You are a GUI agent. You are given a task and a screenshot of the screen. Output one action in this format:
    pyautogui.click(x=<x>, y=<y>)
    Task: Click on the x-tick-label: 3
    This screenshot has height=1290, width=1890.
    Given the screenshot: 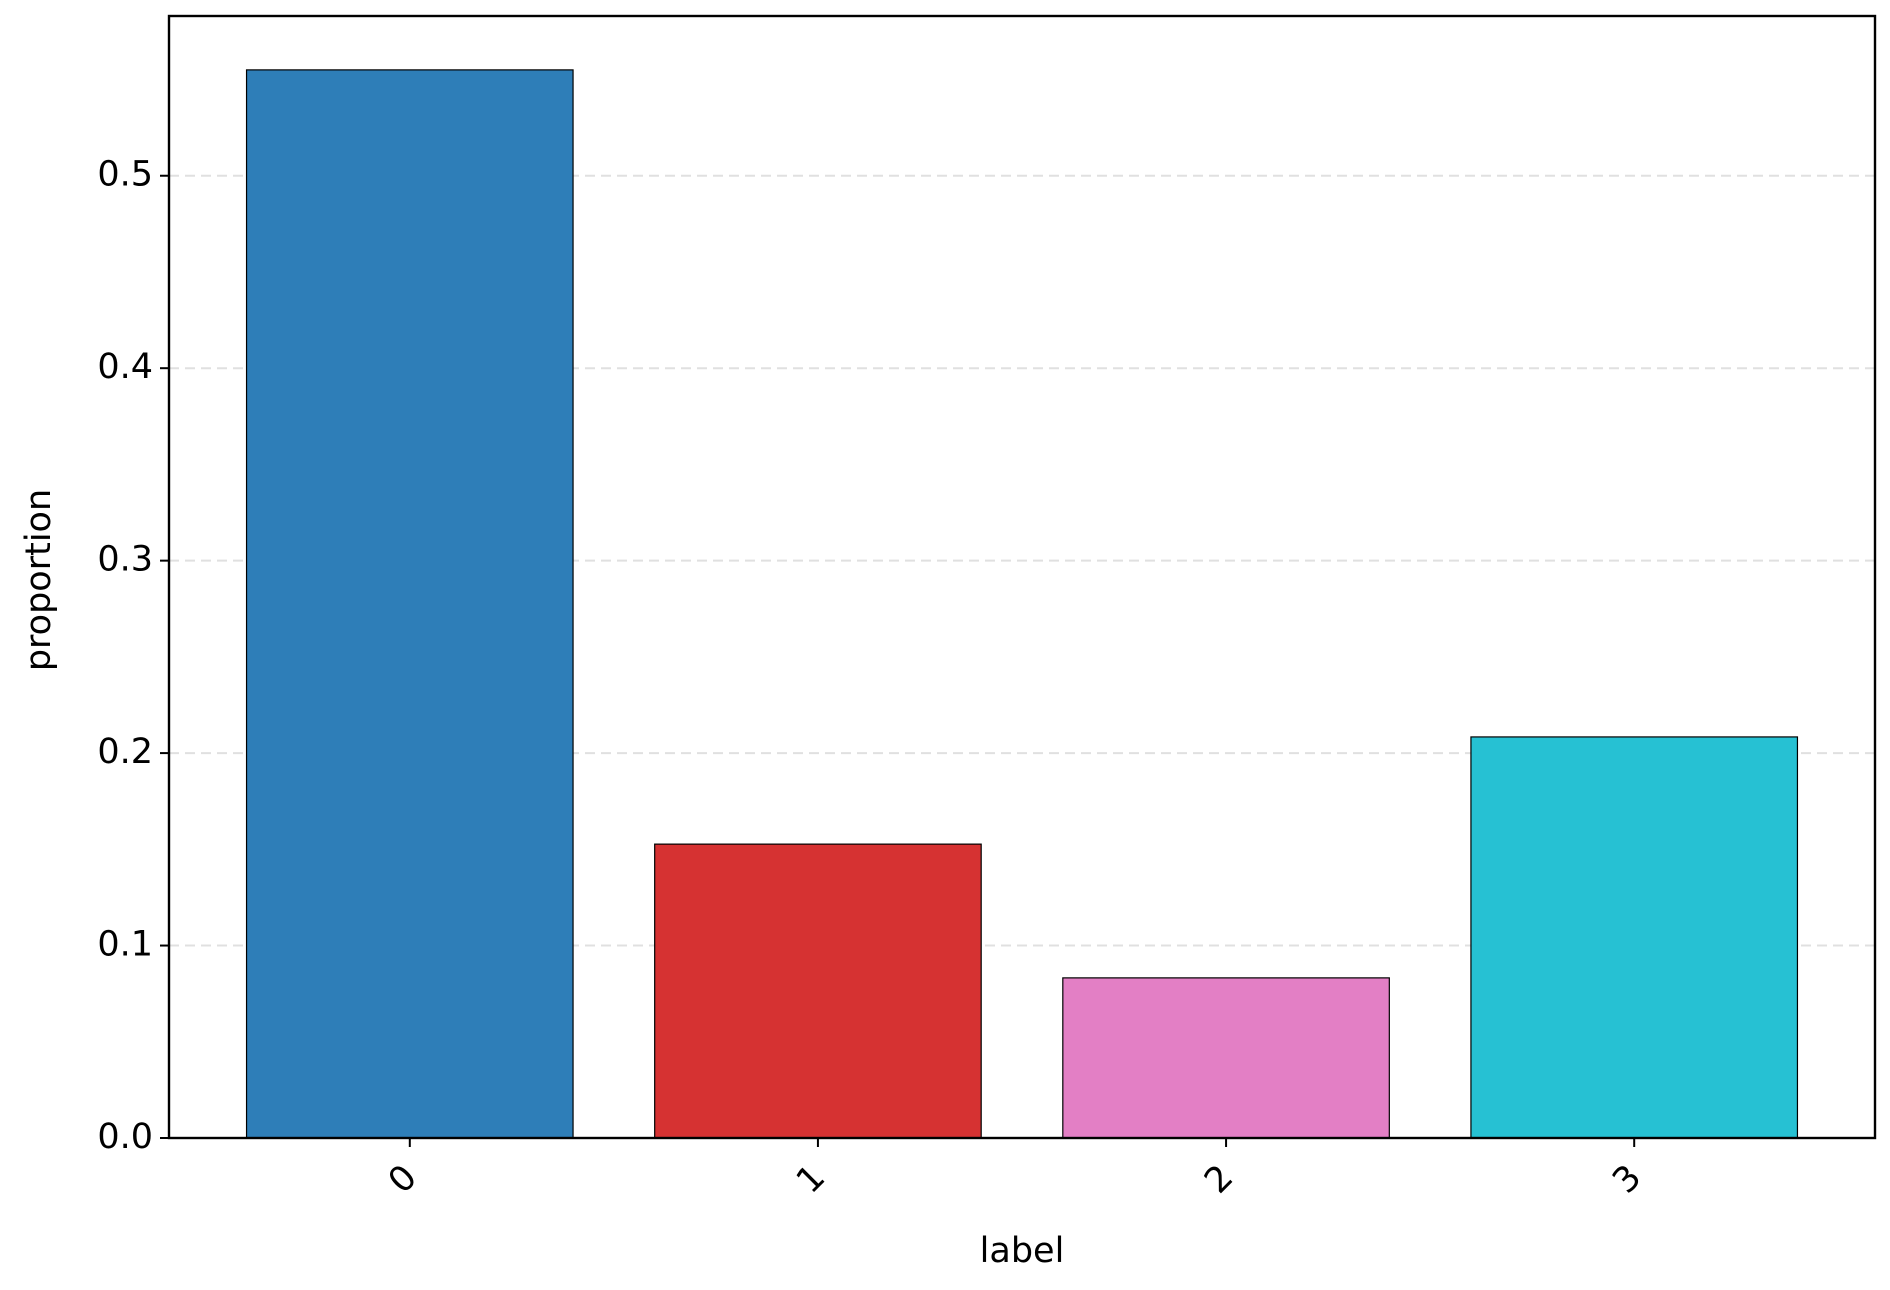 What is the action you would take?
    pyautogui.click(x=1627, y=1179)
    